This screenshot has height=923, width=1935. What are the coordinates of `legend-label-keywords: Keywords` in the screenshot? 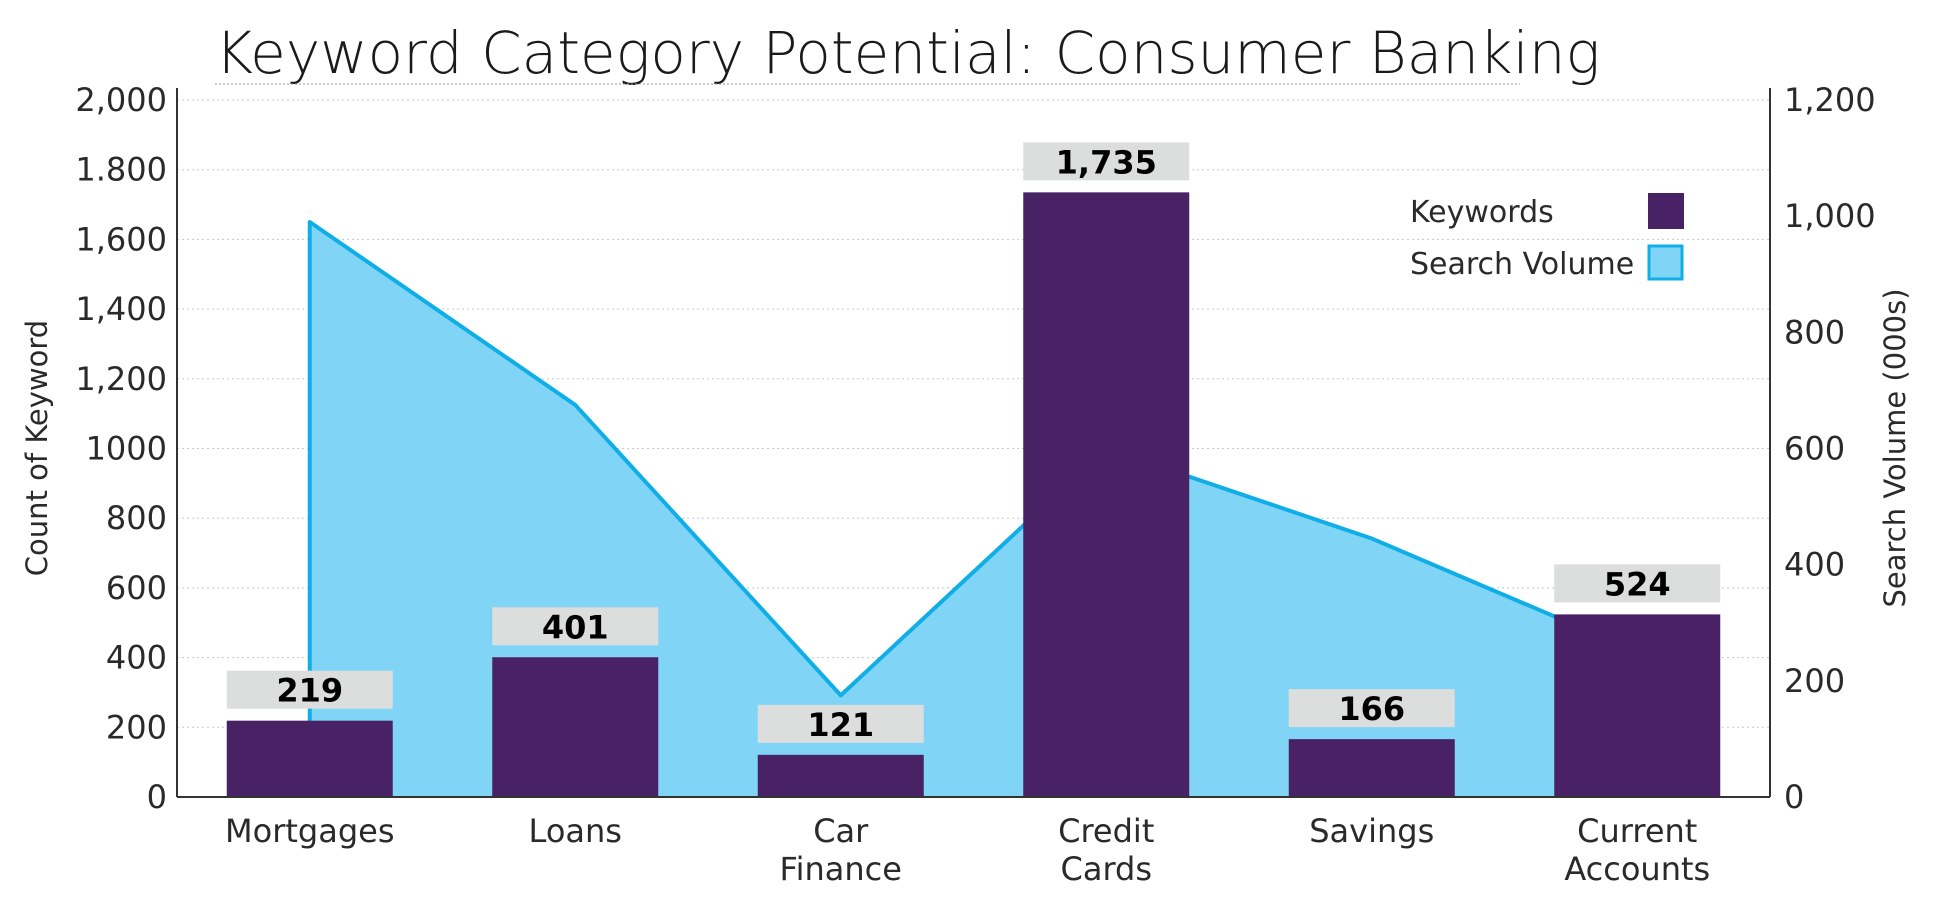 It's located at (1482, 212).